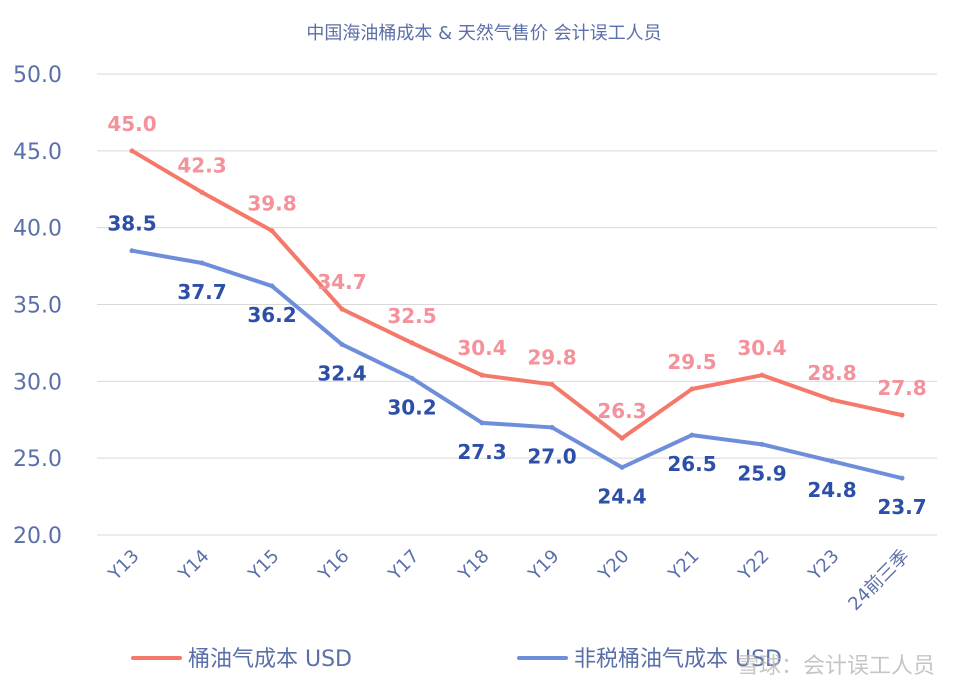 This screenshot has height=700, width=960. Describe the element at coordinates (621, 496) in the screenshot. I see `data-label: 24.4` at that location.